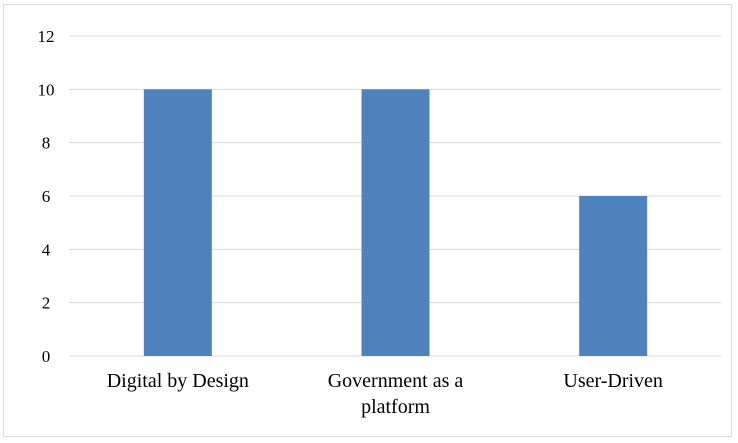  Describe the element at coordinates (46, 249) in the screenshot. I see `y-tick-label: 4` at that location.